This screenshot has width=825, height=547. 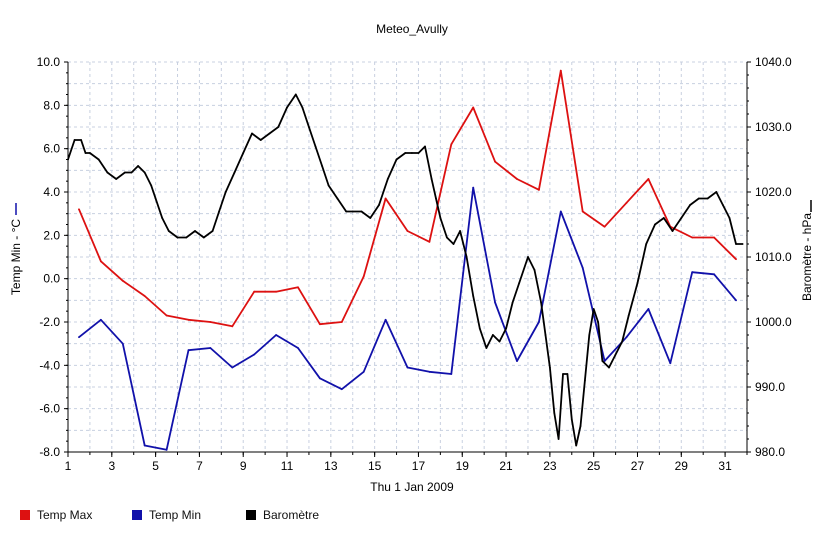 I want to click on x-axis-tick-label: 19, so click(x=463, y=466).